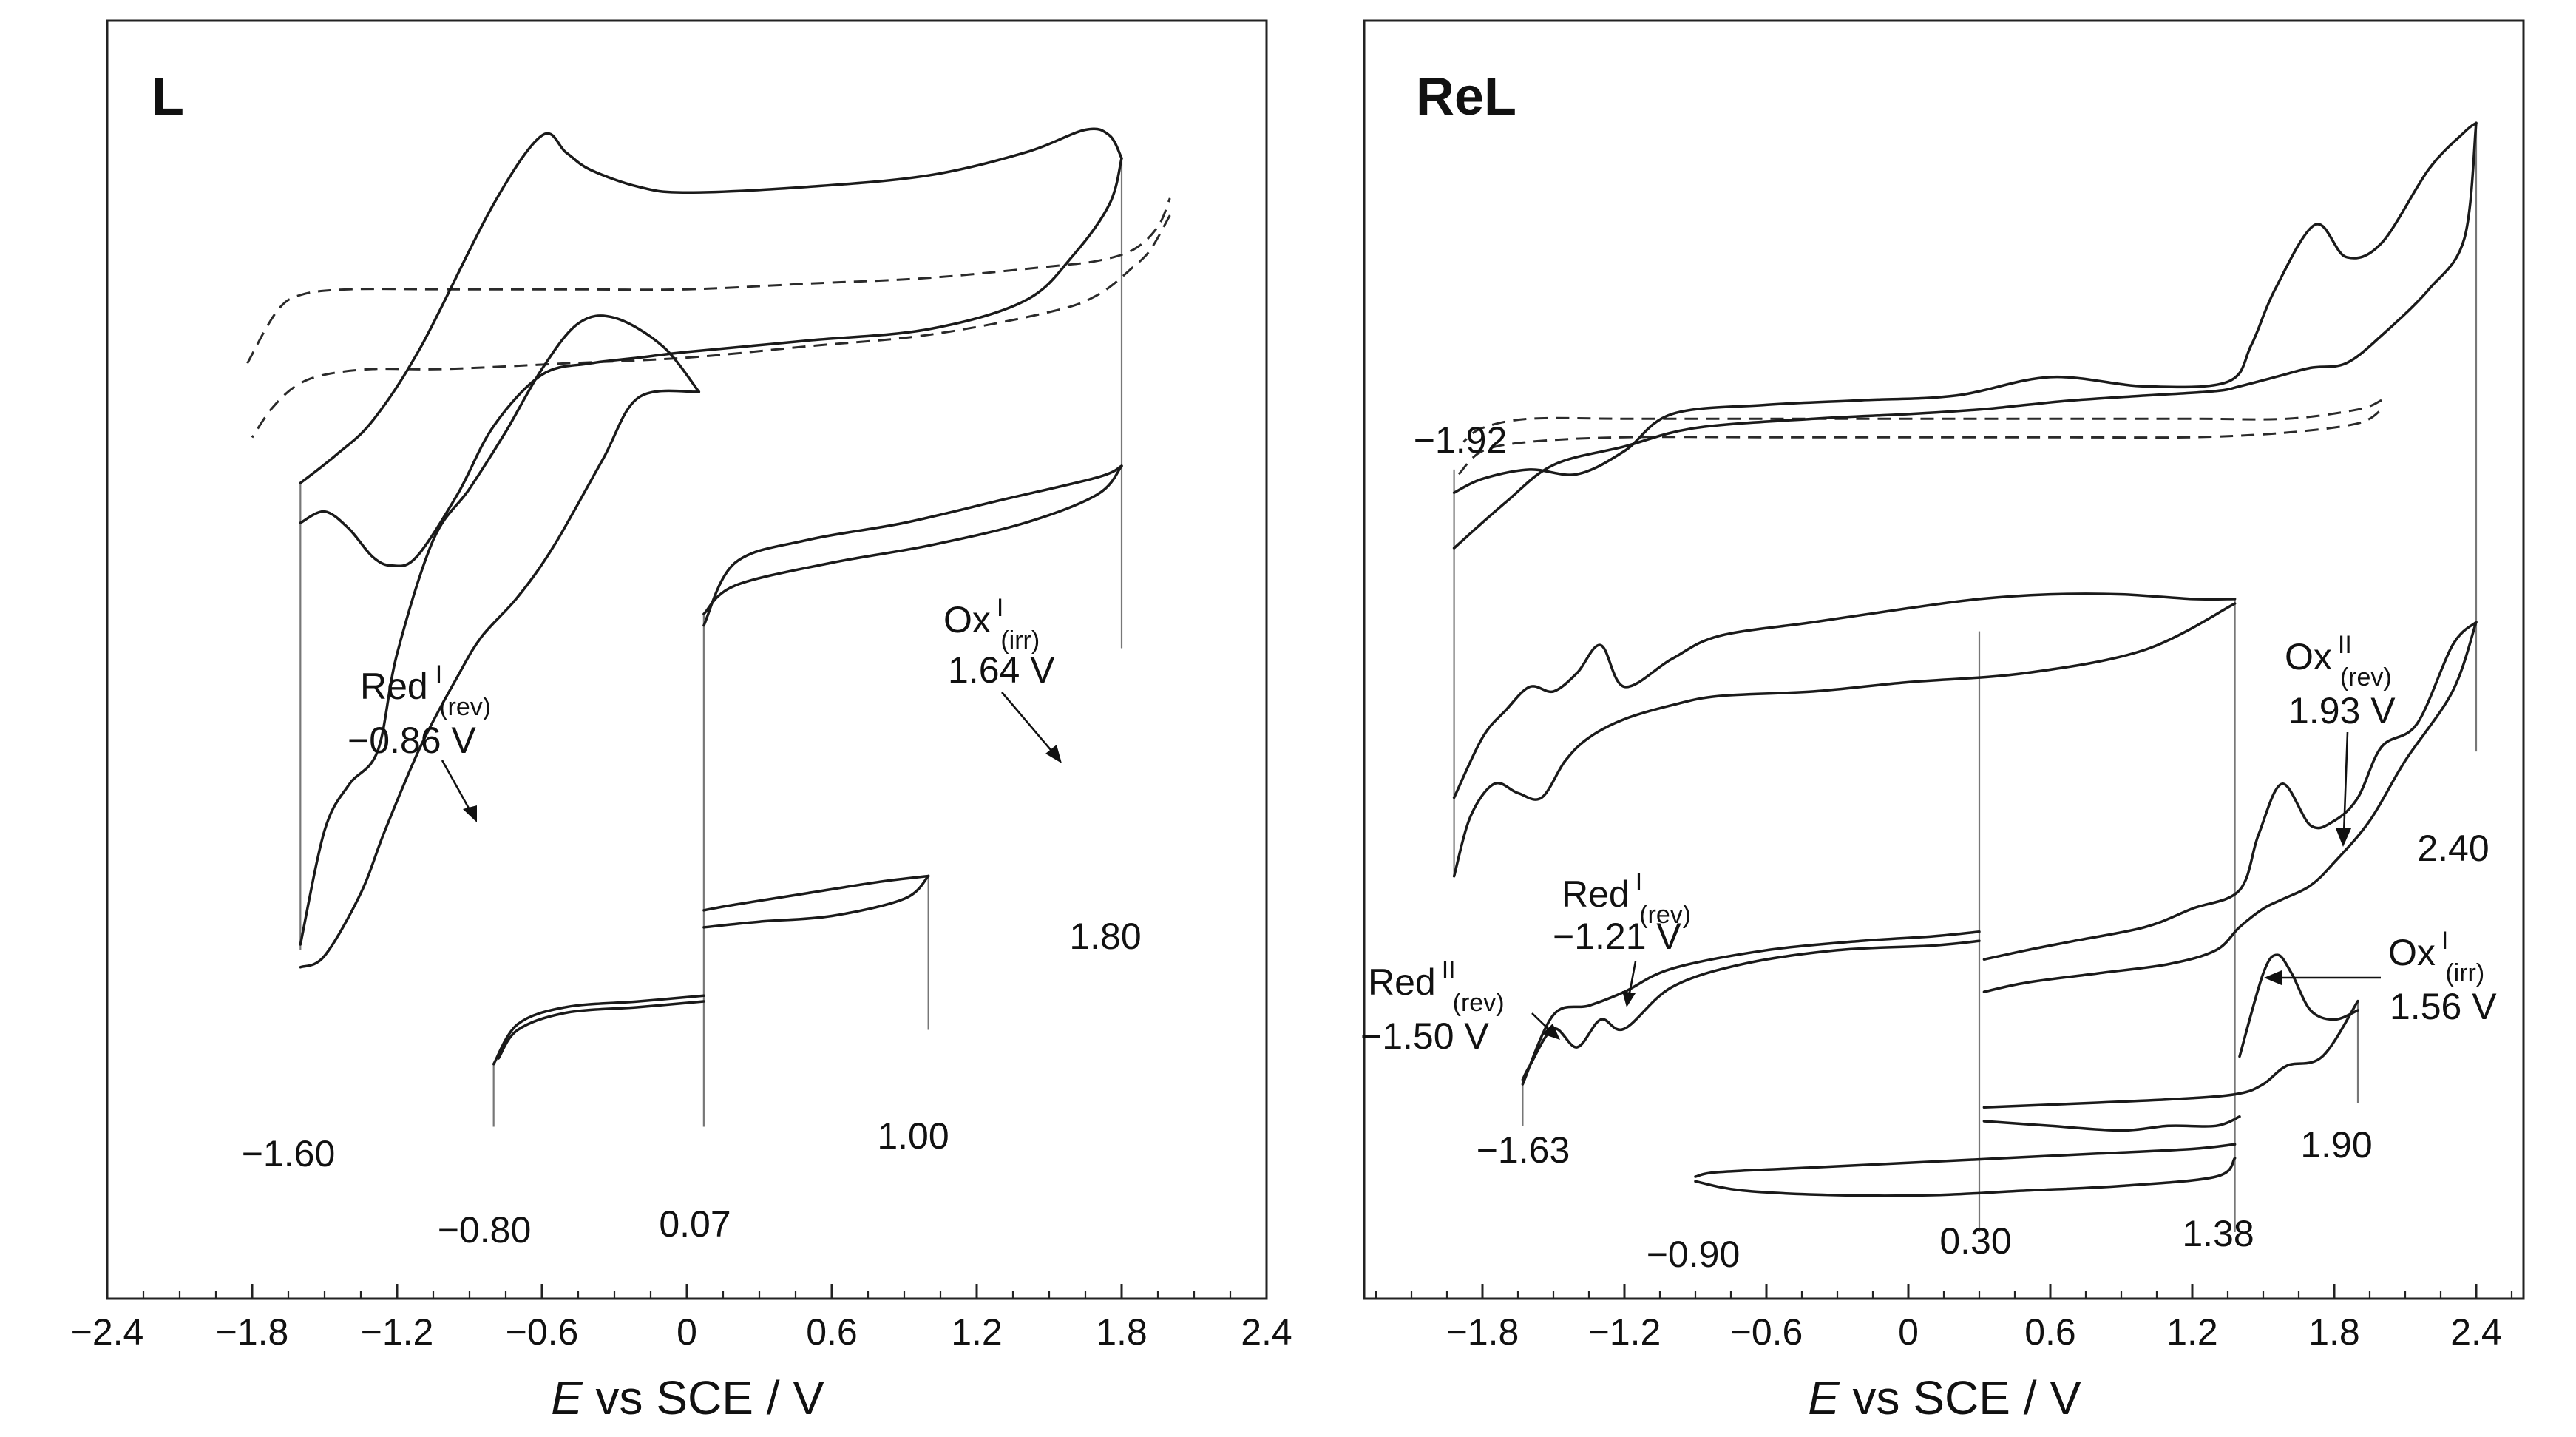  What do you see at coordinates (1466, 96) in the screenshot?
I see `panel-rel-title: ReL` at bounding box center [1466, 96].